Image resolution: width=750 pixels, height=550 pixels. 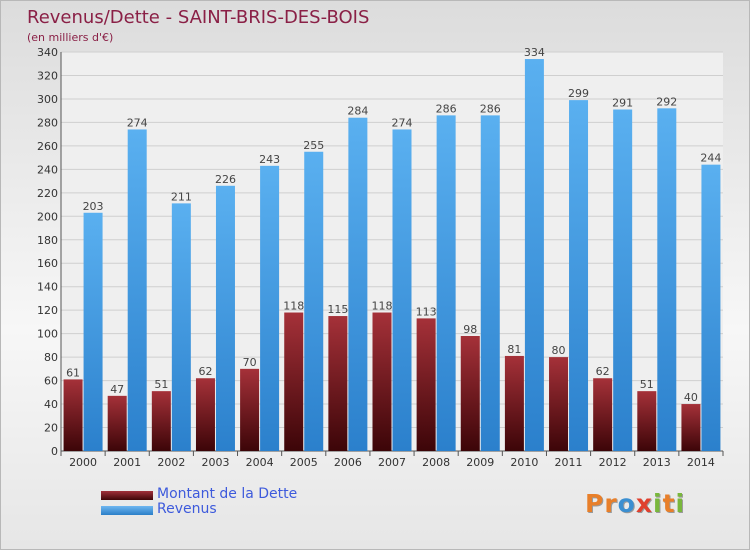 What do you see at coordinates (51, 357) in the screenshot?
I see `y-tick-label: 80` at bounding box center [51, 357].